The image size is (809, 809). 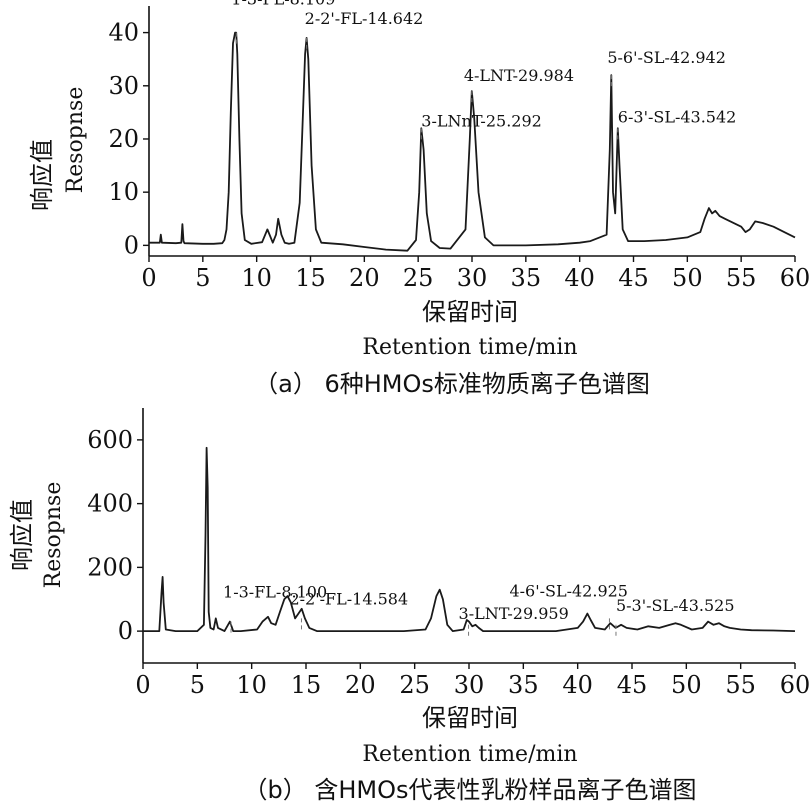 What do you see at coordinates (75, 140) in the screenshot?
I see `panel-a-ylabel-en: Resopnse` at bounding box center [75, 140].